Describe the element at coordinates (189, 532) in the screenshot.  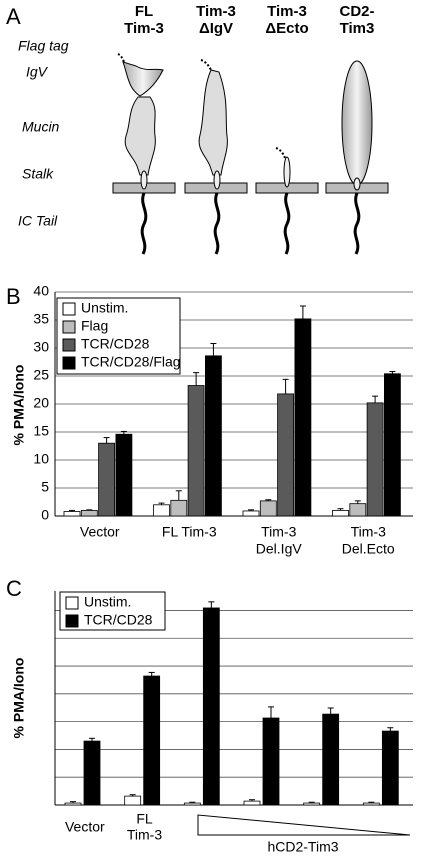
I see `x-tick-label: FL Tim-3` at that location.